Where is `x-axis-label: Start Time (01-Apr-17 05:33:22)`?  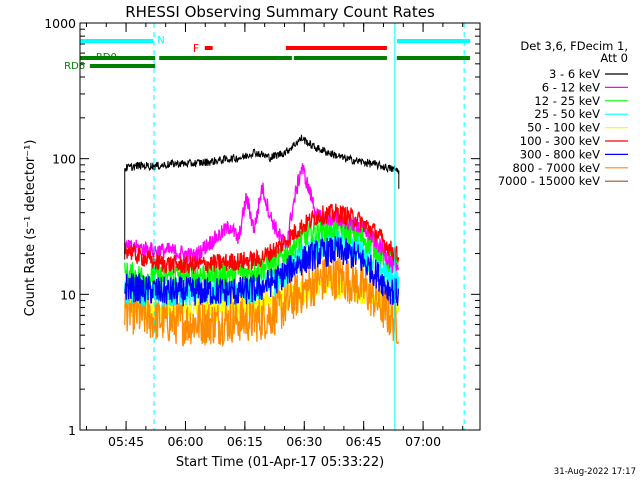
x-axis-label: Start Time (01-Apr-17 05:33:22) is located at coordinates (280, 462).